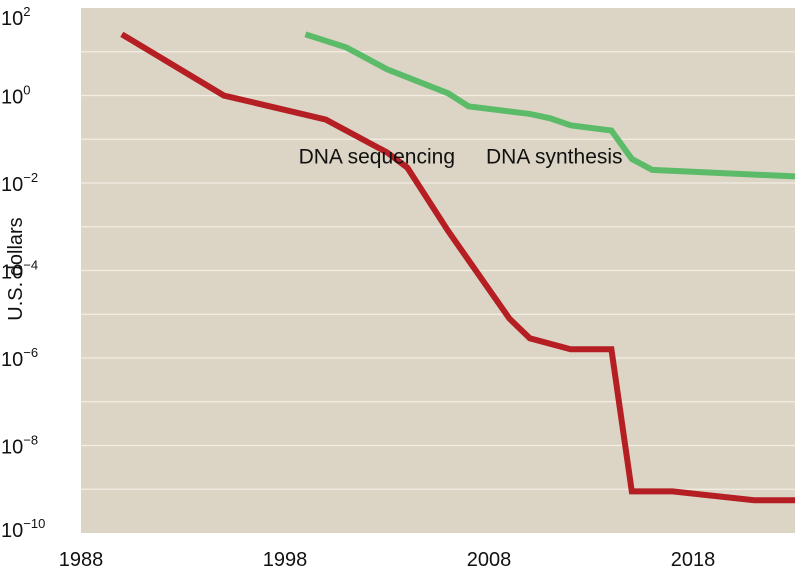  I want to click on x-tick-label: 2018, so click(693, 560).